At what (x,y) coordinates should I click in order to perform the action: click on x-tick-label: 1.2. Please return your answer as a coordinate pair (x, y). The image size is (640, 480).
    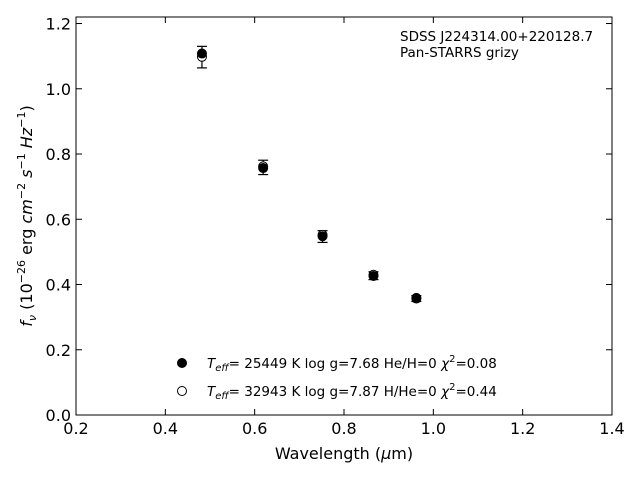
    Looking at the image, I should click on (522, 428).